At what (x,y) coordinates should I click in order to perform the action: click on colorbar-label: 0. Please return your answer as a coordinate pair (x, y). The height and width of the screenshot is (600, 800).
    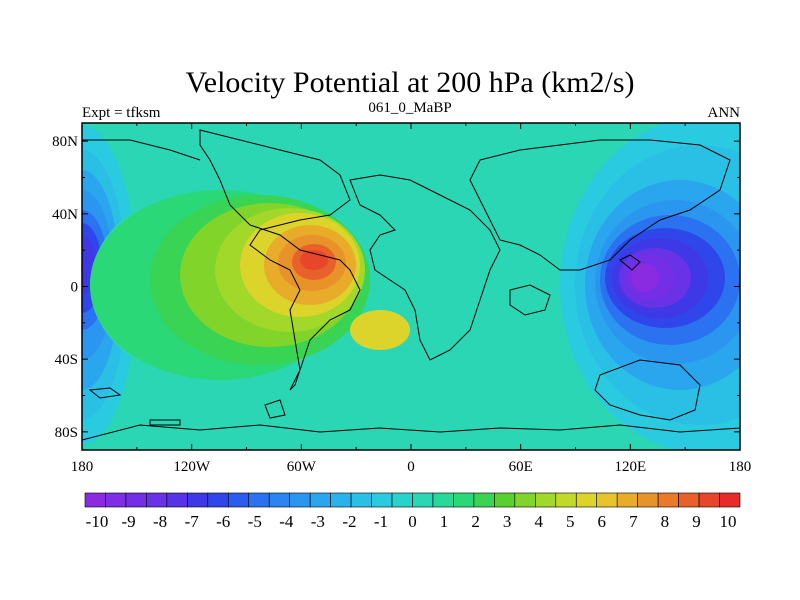
    Looking at the image, I should click on (412, 521).